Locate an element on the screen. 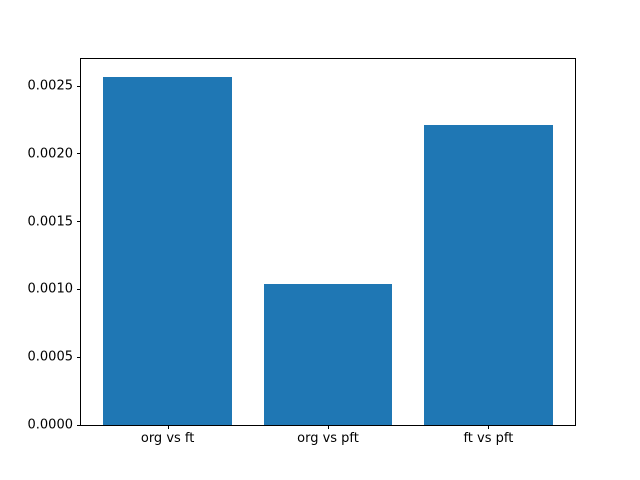  y-tick-label: 0.0015 is located at coordinates (50, 222).